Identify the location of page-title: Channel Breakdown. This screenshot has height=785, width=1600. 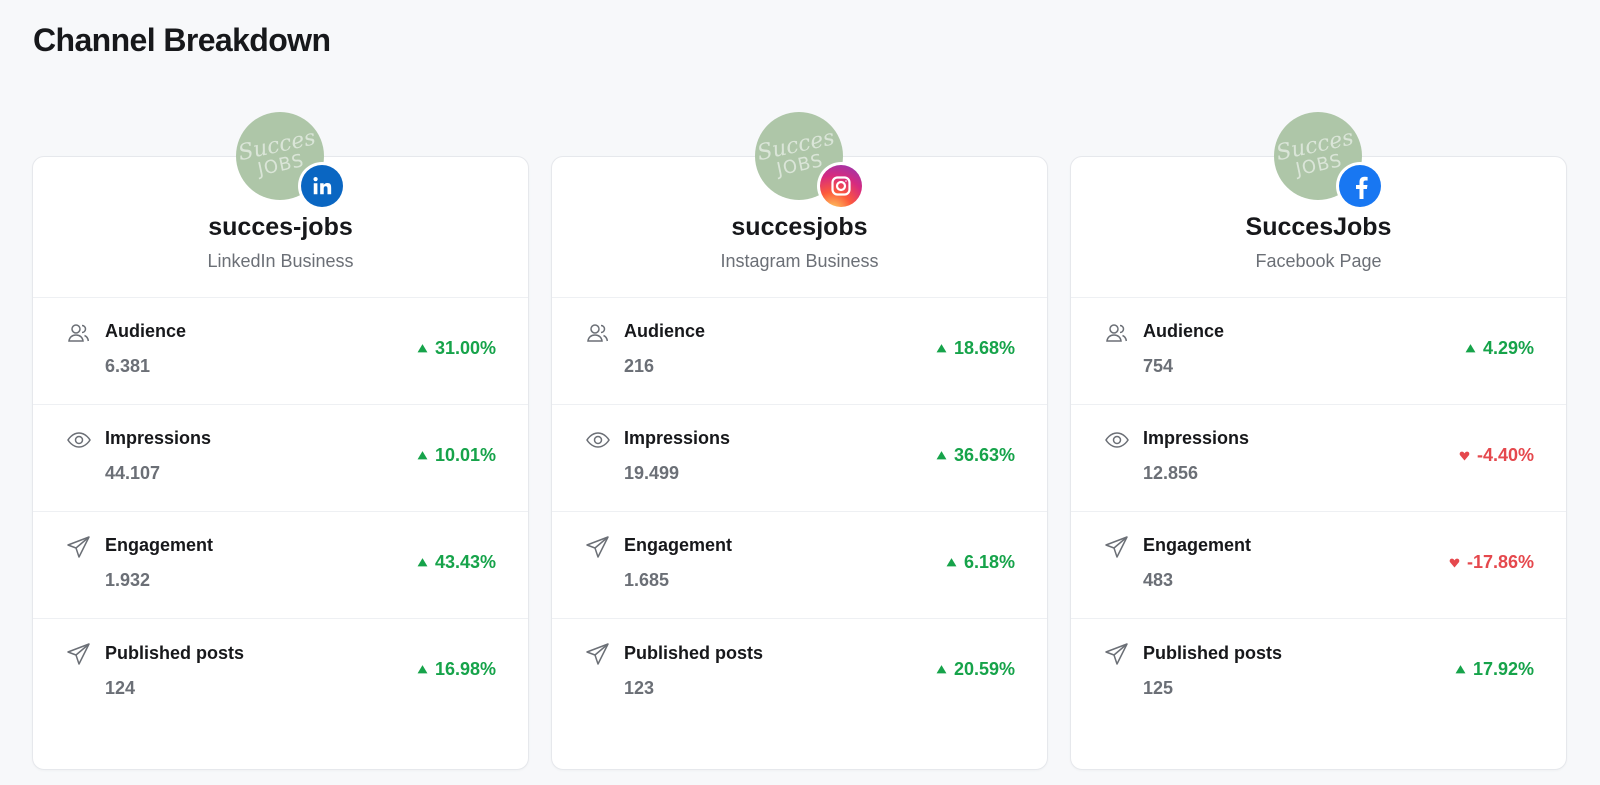
(182, 40).